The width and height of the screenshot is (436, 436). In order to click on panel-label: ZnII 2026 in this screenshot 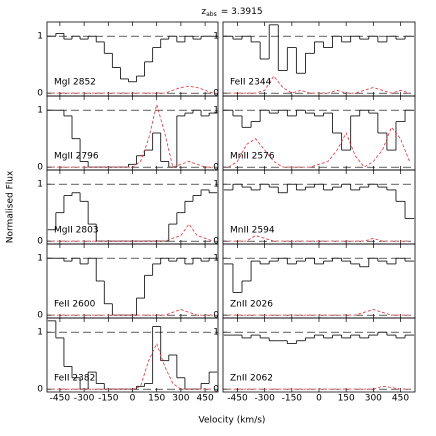, I will do `click(251, 305)`.